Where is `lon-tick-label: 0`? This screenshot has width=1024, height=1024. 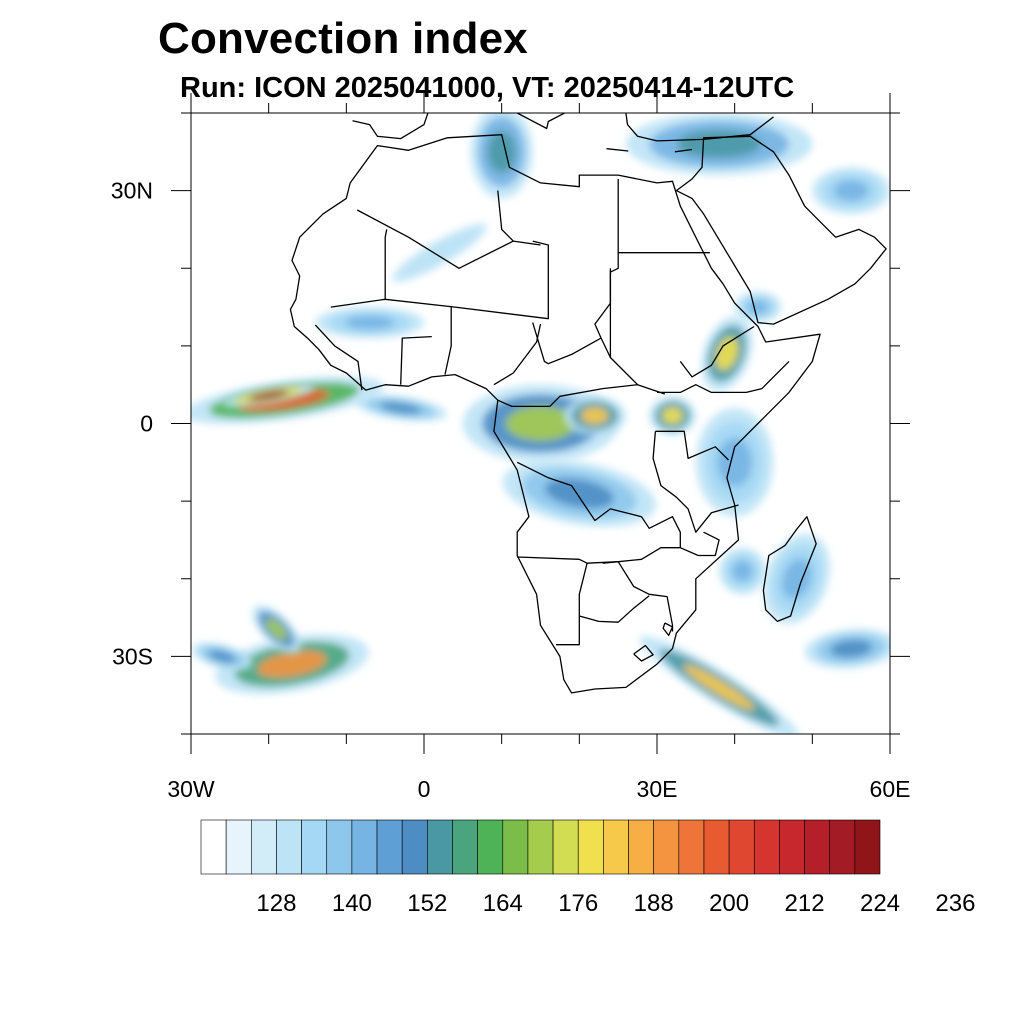 lon-tick-label: 0 is located at coordinates (424, 789).